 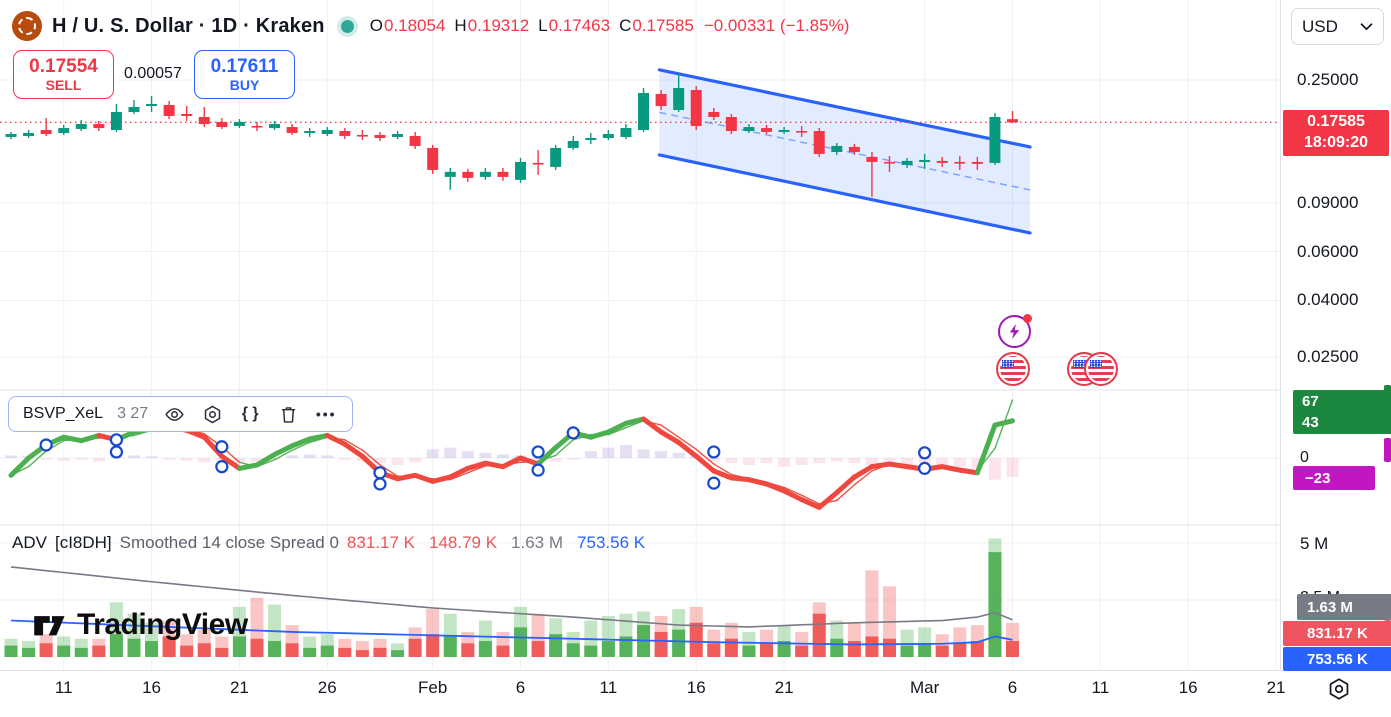 What do you see at coordinates (63, 413) in the screenshot?
I see `indicator-name: BSVP_XeL` at bounding box center [63, 413].